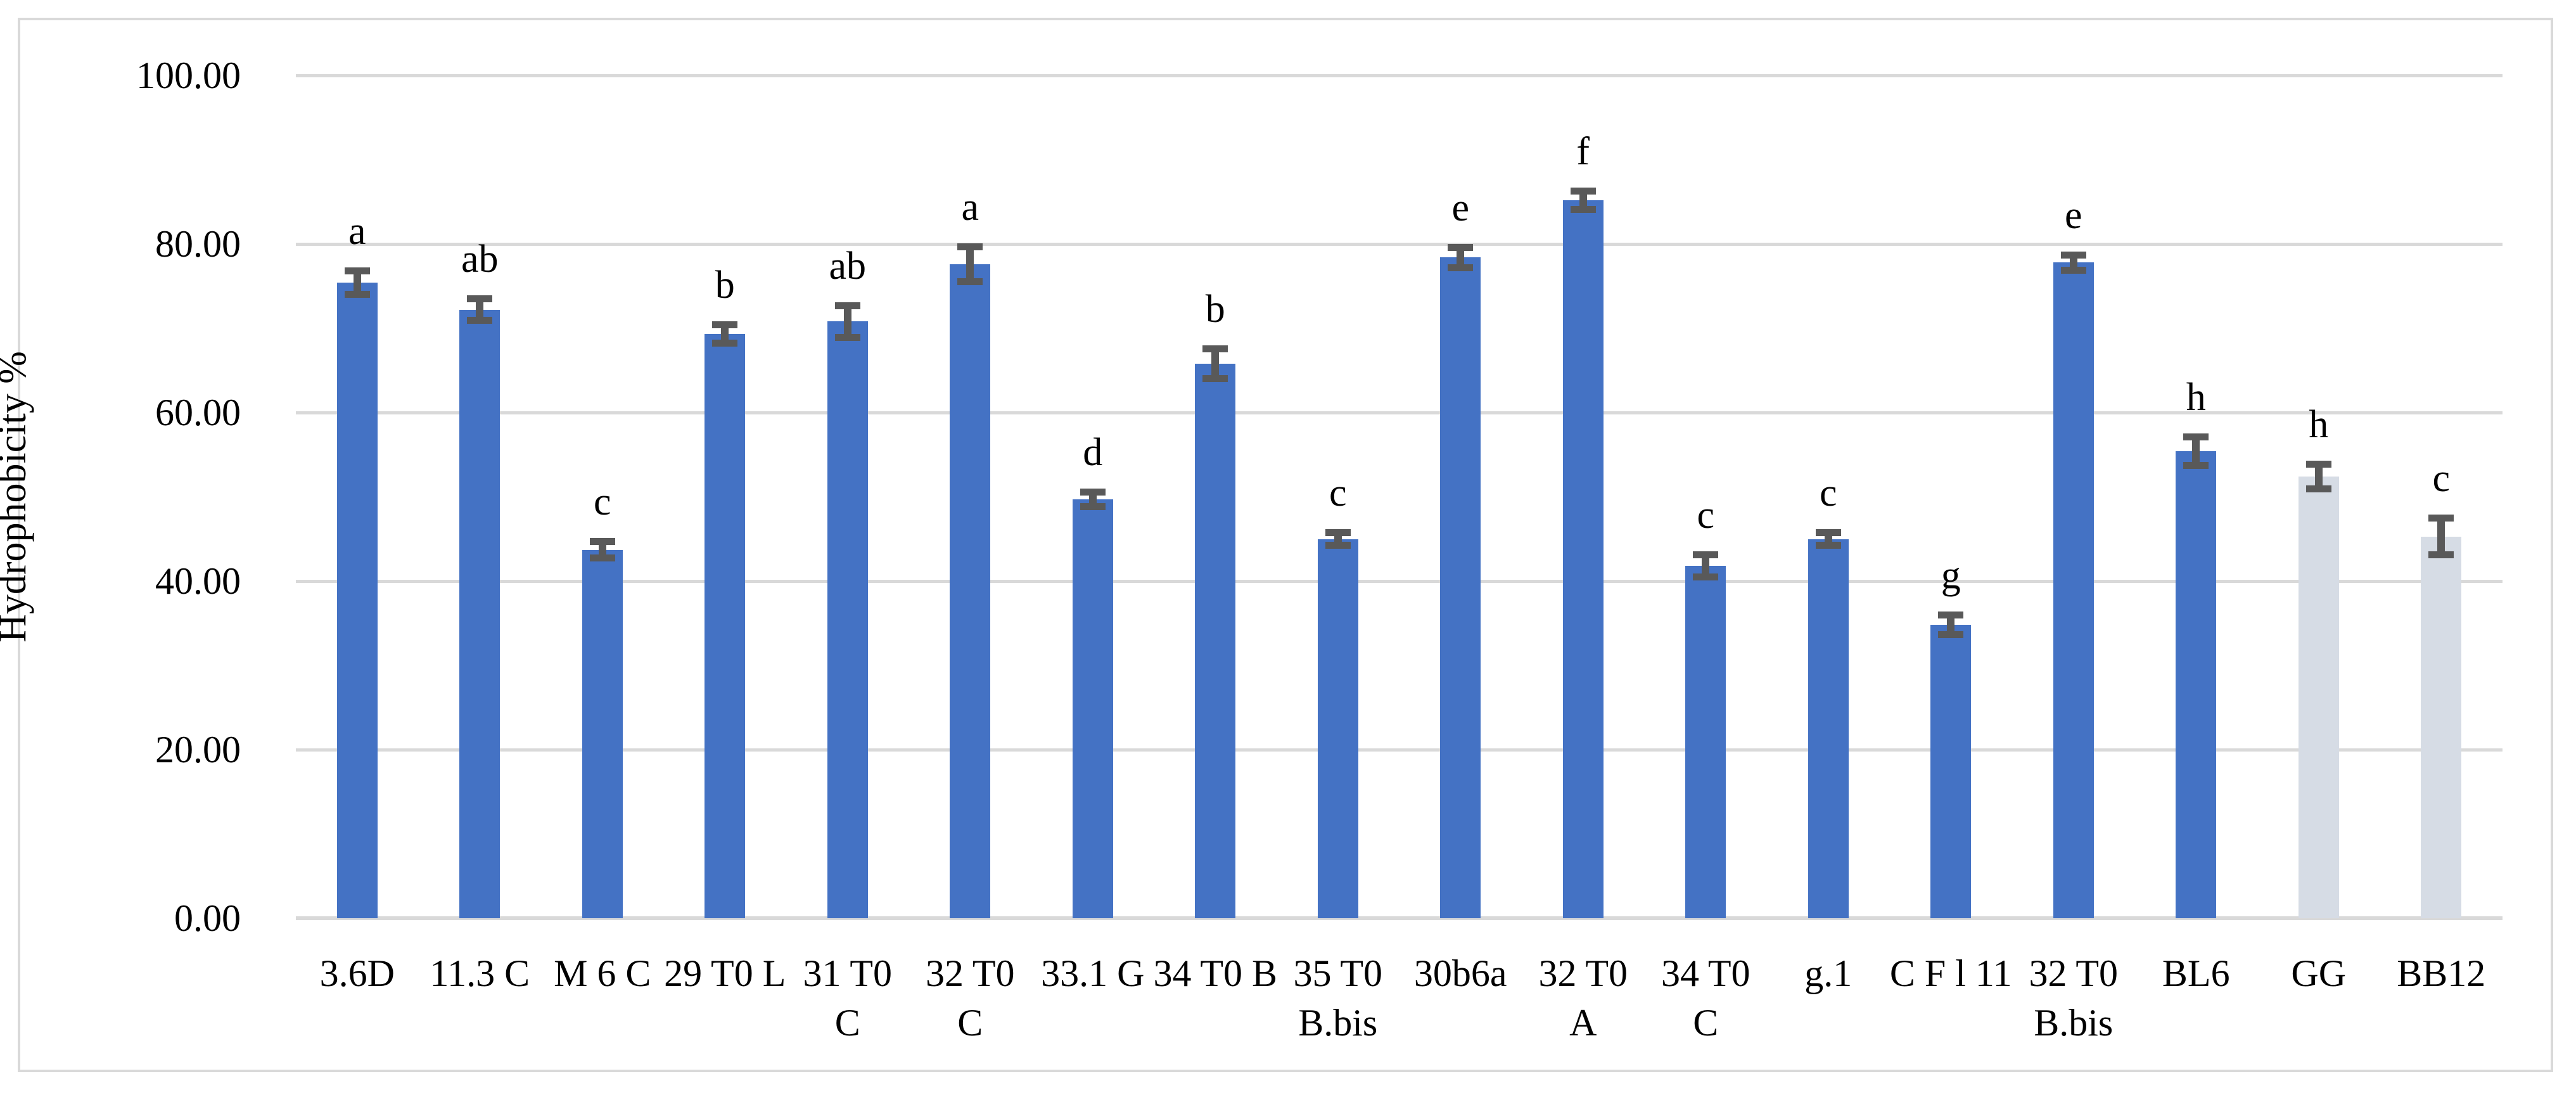 This screenshot has width=2576, height=1095. Describe the element at coordinates (1400, 918) in the screenshot. I see `x-axis-line` at that location.